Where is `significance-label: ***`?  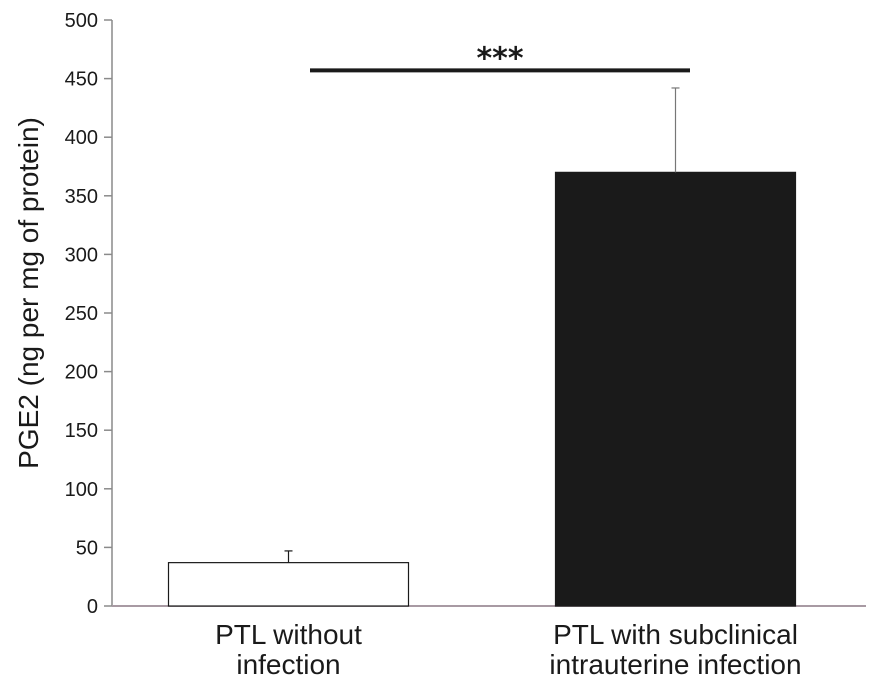 significance-label: *** is located at coordinates (499, 58).